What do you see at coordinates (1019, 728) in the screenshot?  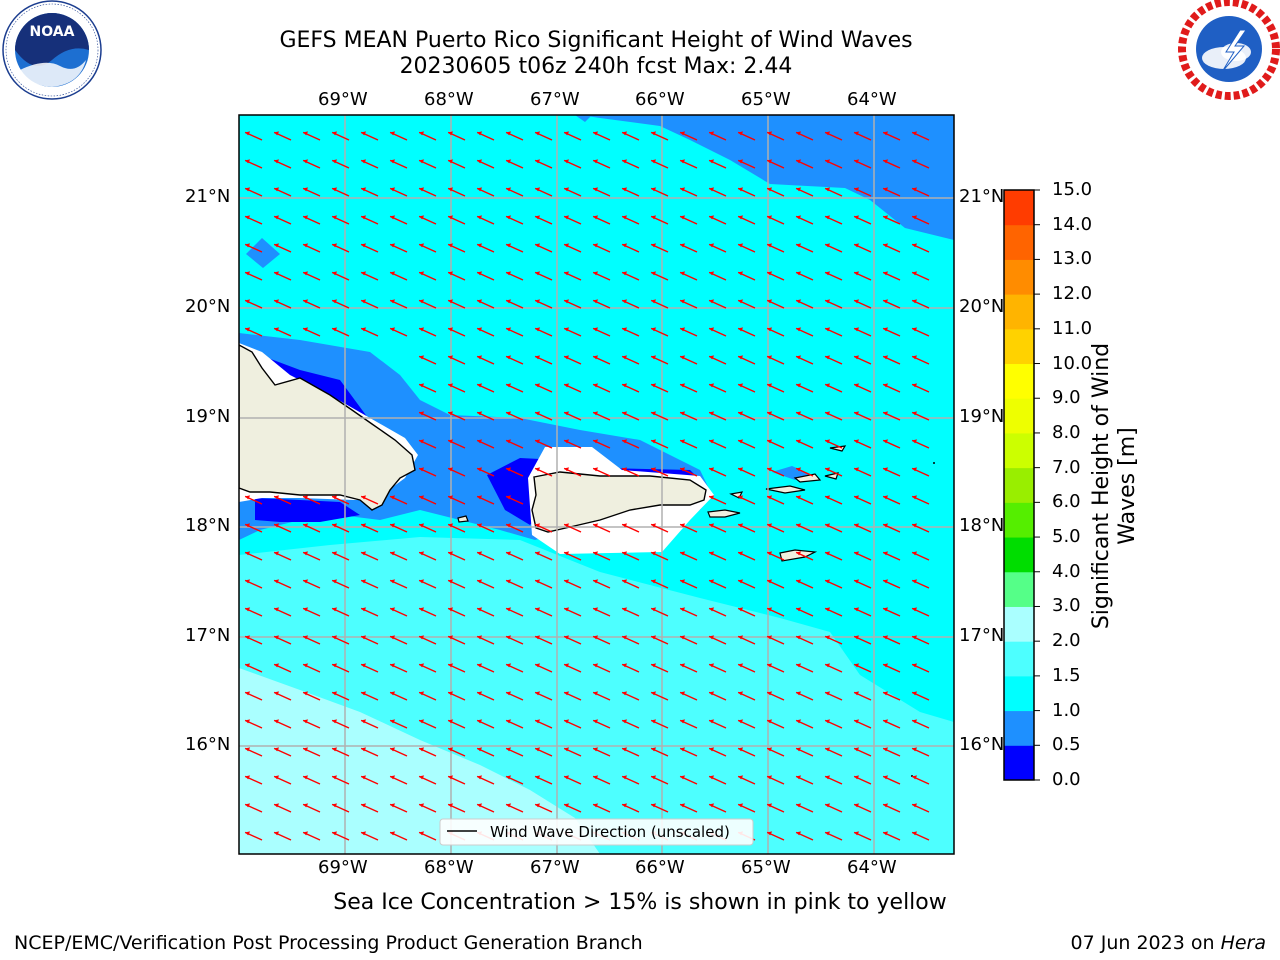 I see `colorbar-segment` at bounding box center [1019, 728].